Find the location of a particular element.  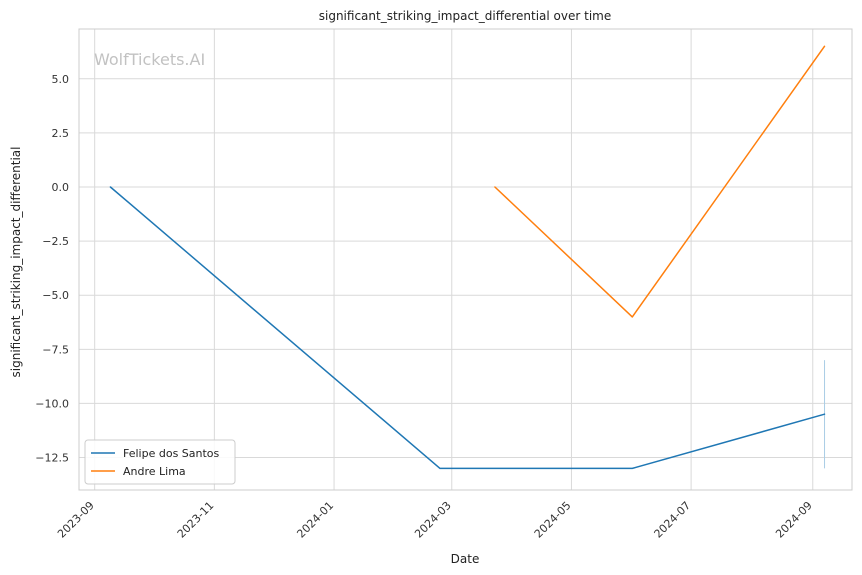

legend-label: Felipe dos Santos is located at coordinates (171, 453).